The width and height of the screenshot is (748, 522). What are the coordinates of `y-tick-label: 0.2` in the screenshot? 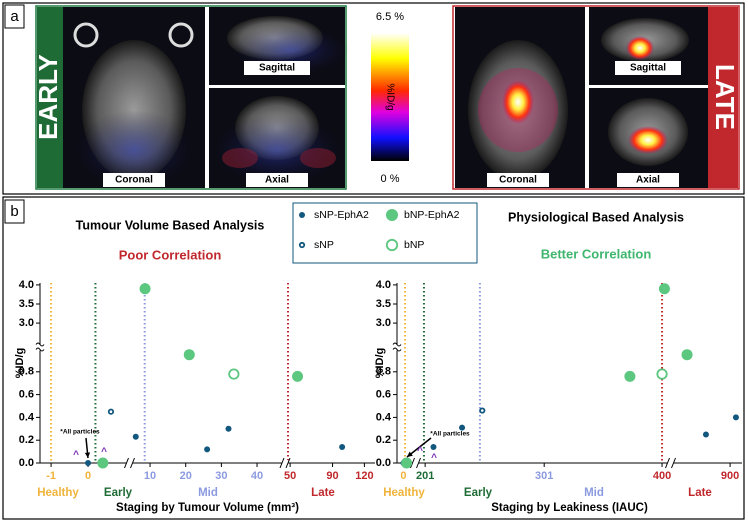 It's located at (26, 440).